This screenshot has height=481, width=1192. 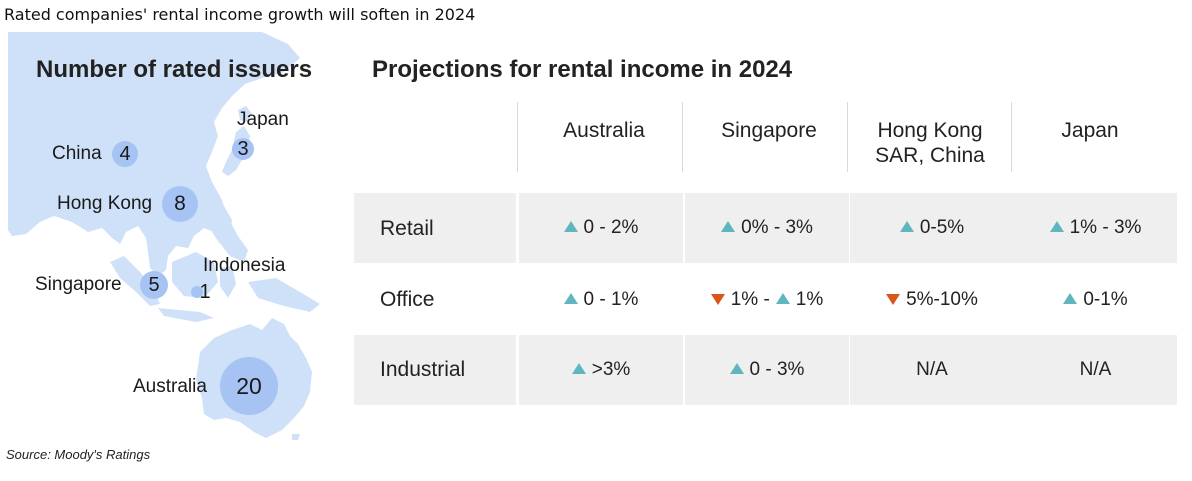 What do you see at coordinates (611, 227) in the screenshot?
I see `projection-text: 0 - 2%` at bounding box center [611, 227].